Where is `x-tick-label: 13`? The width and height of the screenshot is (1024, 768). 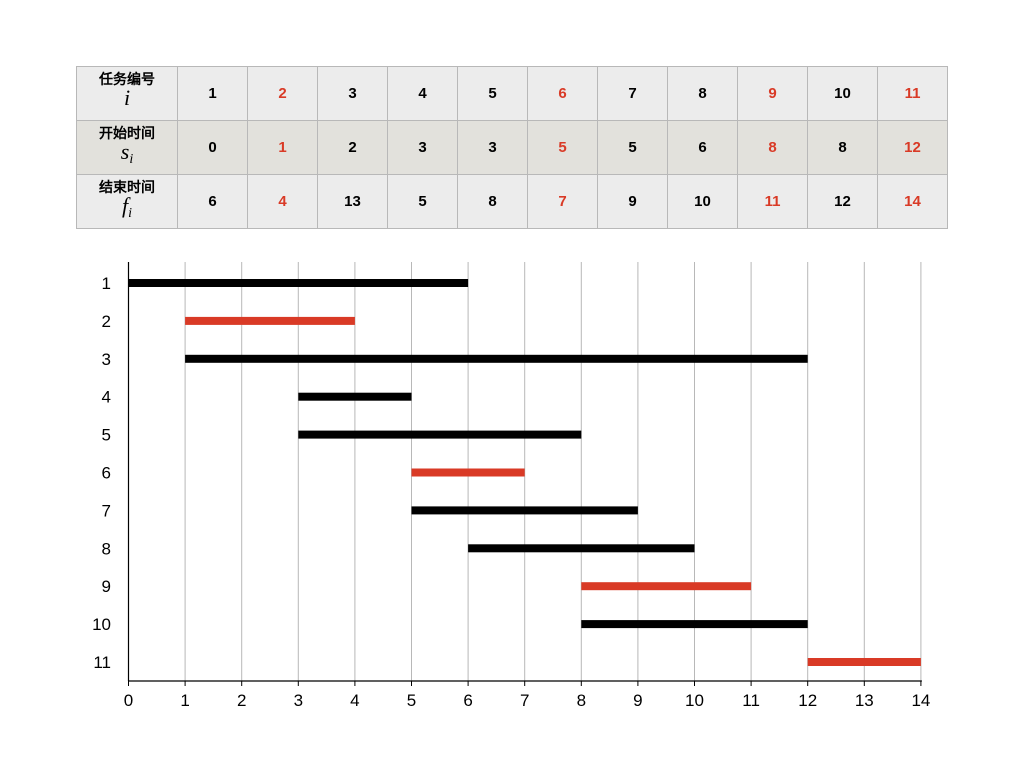 x-tick-label: 13 is located at coordinates (864, 700).